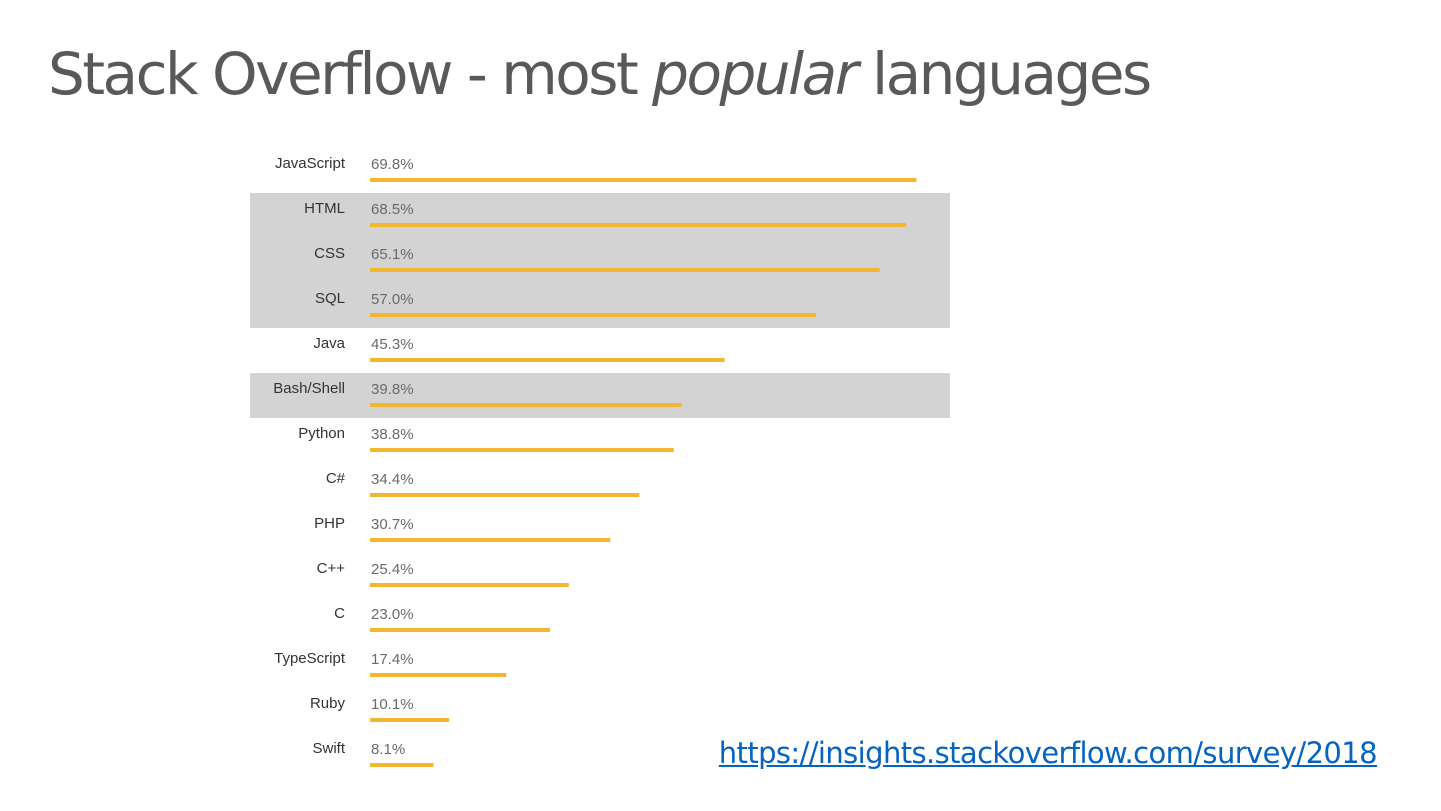 The width and height of the screenshot is (1441, 811). Describe the element at coordinates (331, 568) in the screenshot. I see `category-label: C++` at that location.